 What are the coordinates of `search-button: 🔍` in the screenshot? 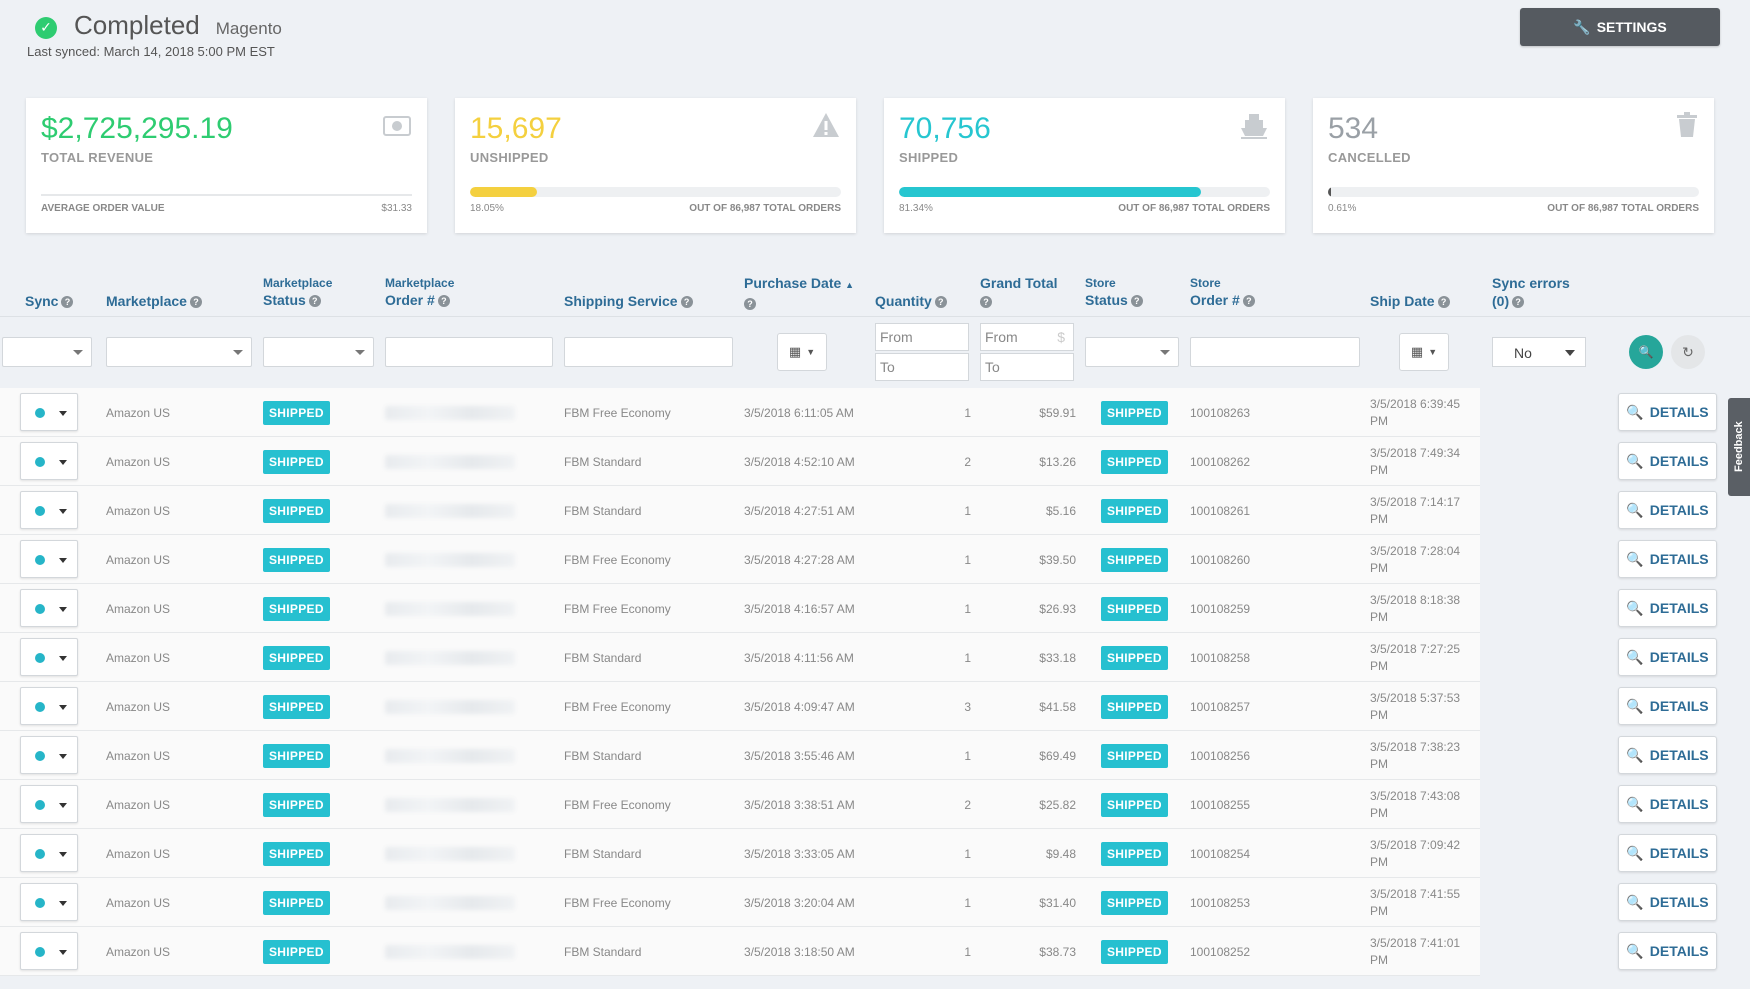 It's located at (1646, 352).